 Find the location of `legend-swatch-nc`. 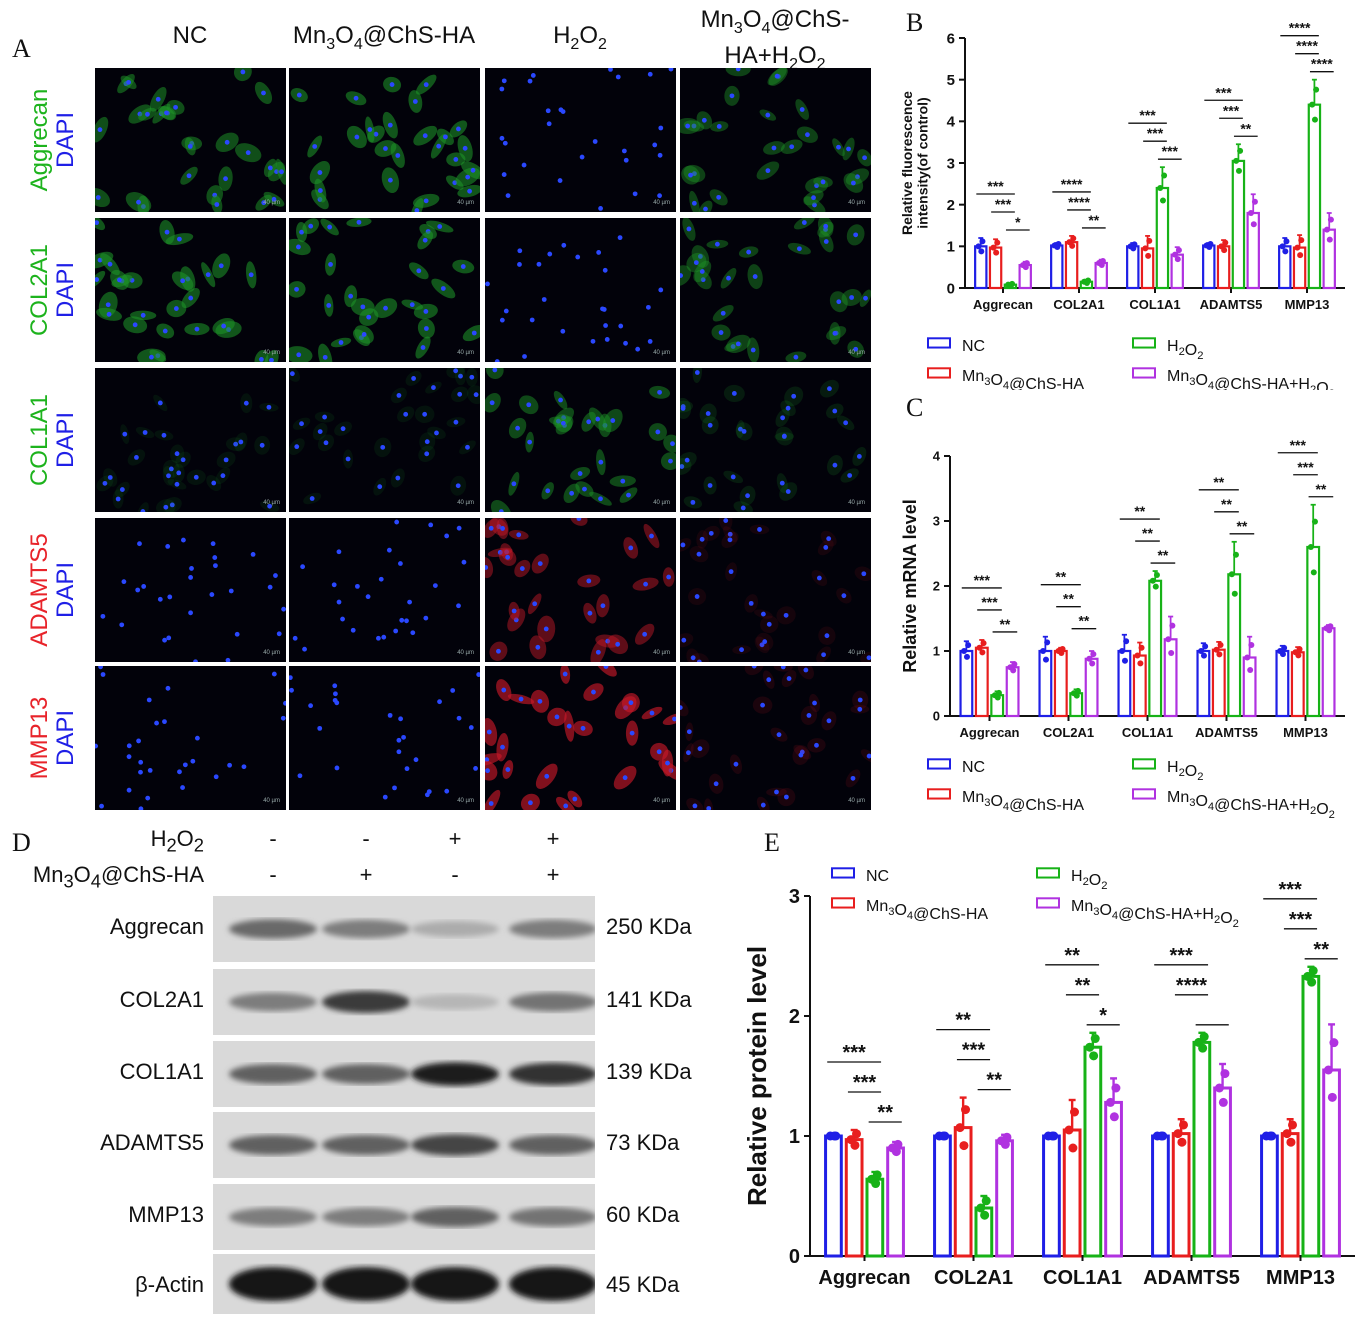

legend-swatch-nc is located at coordinates (843, 873).